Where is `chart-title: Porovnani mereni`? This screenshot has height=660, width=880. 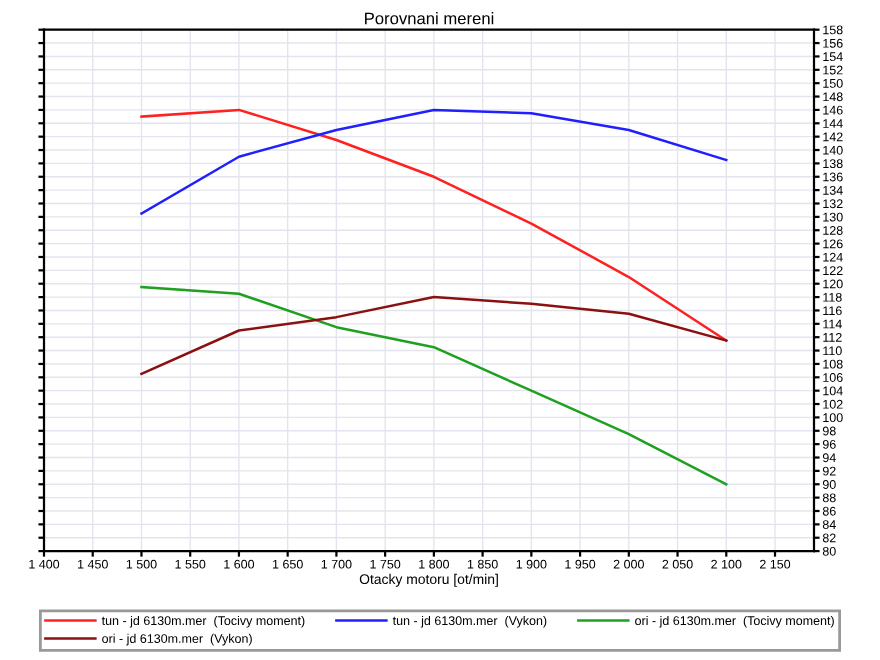 chart-title: Porovnani mereni is located at coordinates (429, 18).